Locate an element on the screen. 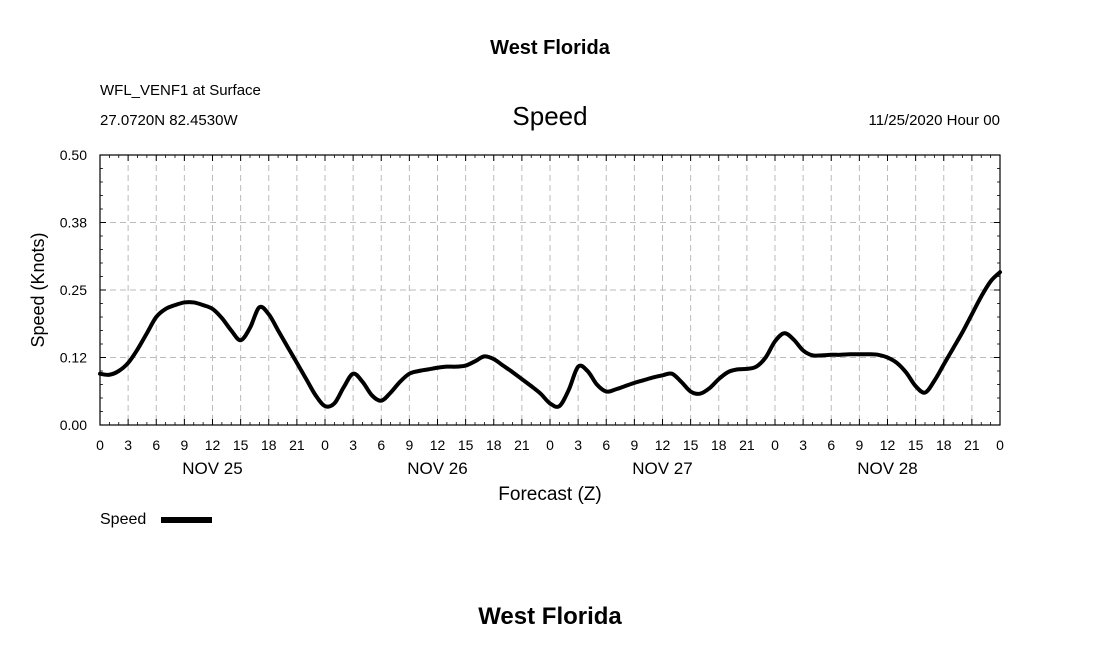 The height and width of the screenshot is (650, 1100). date-labels: NOV 25 NOV 26 NOV 27 NOV 28 is located at coordinates (549, 468).